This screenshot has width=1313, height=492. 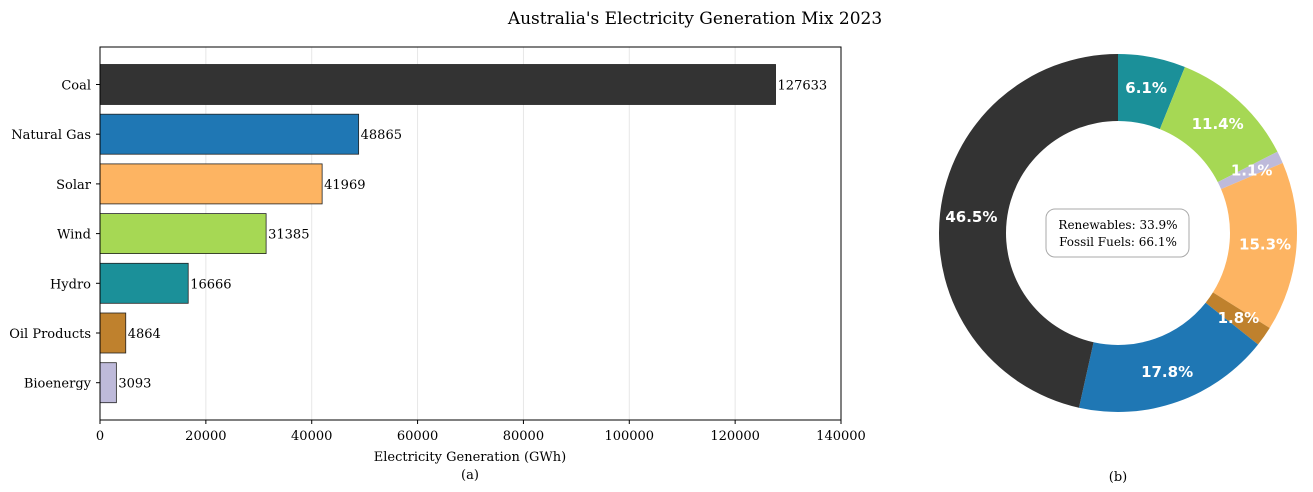 What do you see at coordinates (1146, 88) in the screenshot?
I see `donut-percent-label: 6.1%` at bounding box center [1146, 88].